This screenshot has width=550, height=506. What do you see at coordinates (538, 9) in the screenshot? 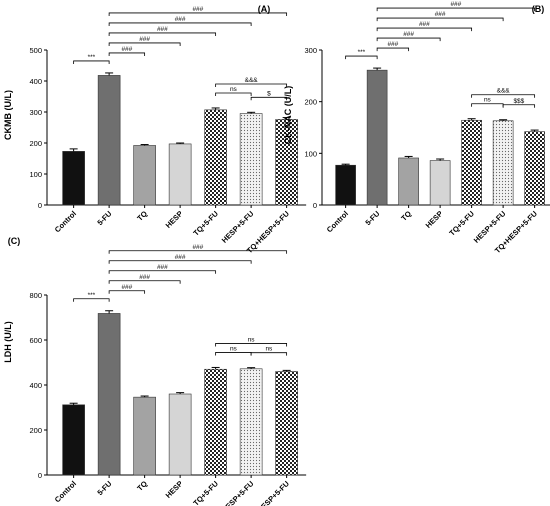
I see `panel-label: (B)` at bounding box center [538, 9].